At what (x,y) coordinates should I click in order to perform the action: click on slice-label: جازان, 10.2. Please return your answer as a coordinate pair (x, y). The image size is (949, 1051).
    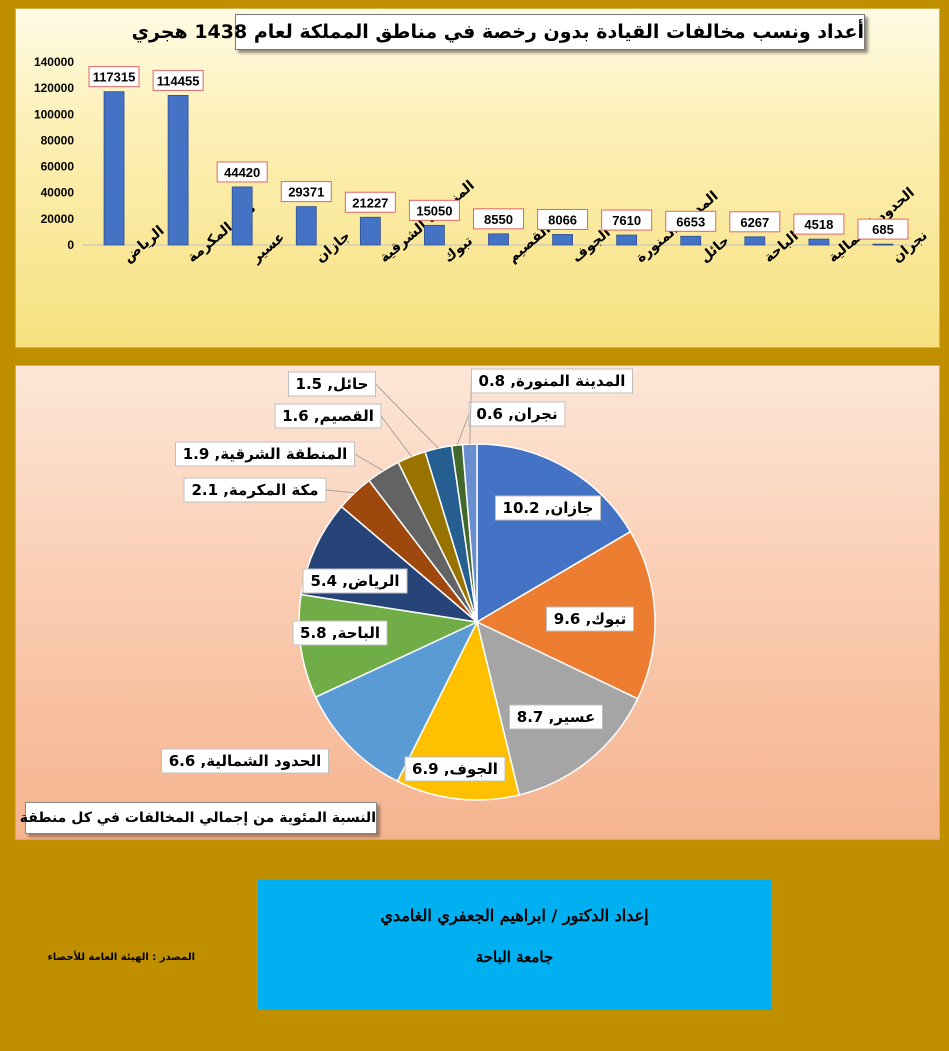
    Looking at the image, I should click on (548, 508).